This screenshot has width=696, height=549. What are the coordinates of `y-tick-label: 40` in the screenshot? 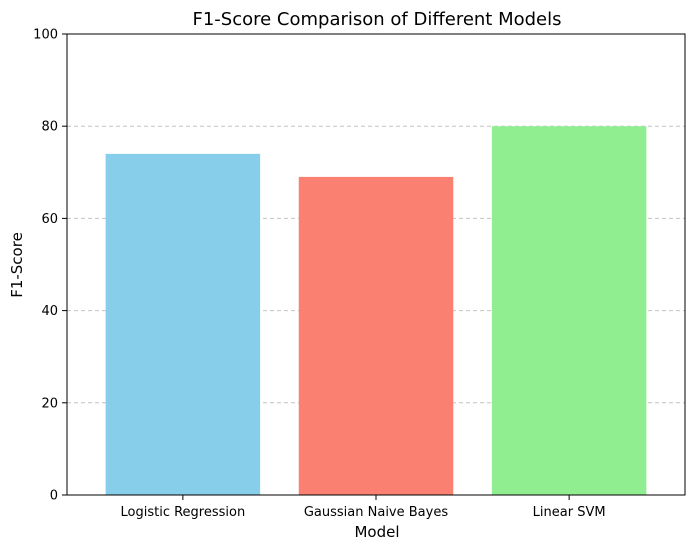 It's located at (49, 311).